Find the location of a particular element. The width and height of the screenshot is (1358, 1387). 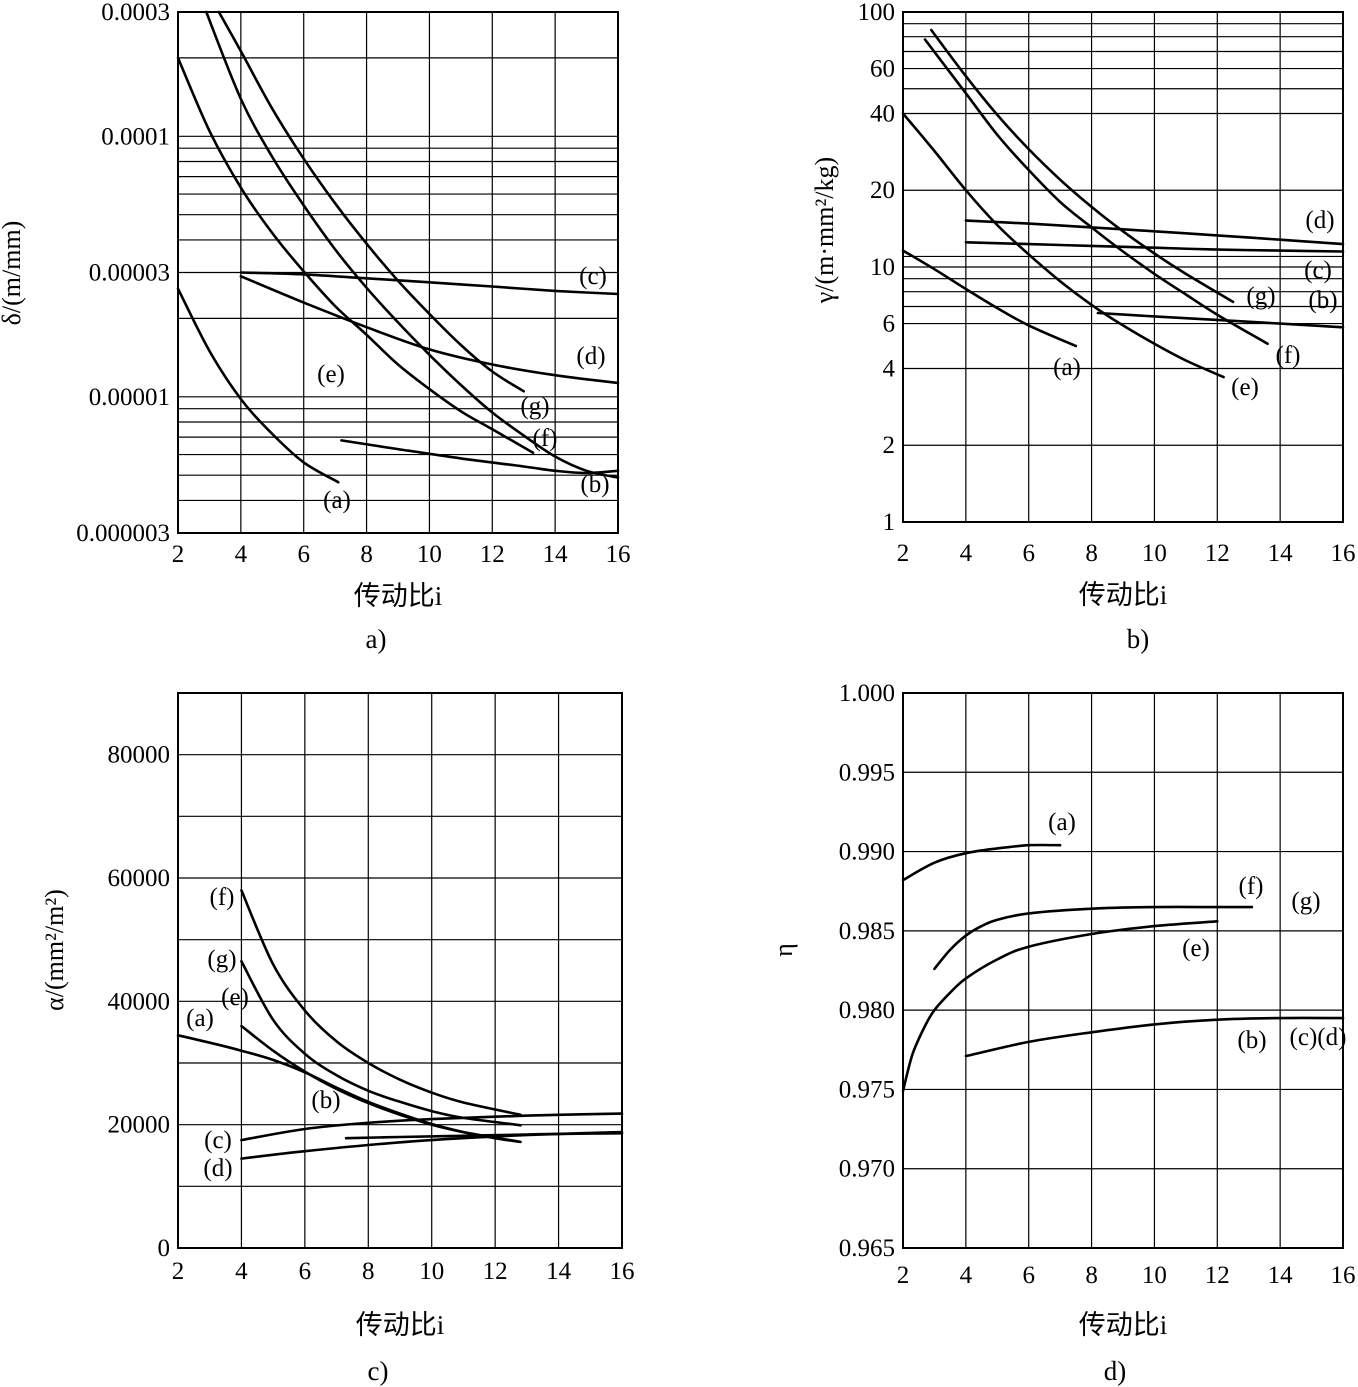

y-tick-label: 0.00001 is located at coordinates (129, 397).